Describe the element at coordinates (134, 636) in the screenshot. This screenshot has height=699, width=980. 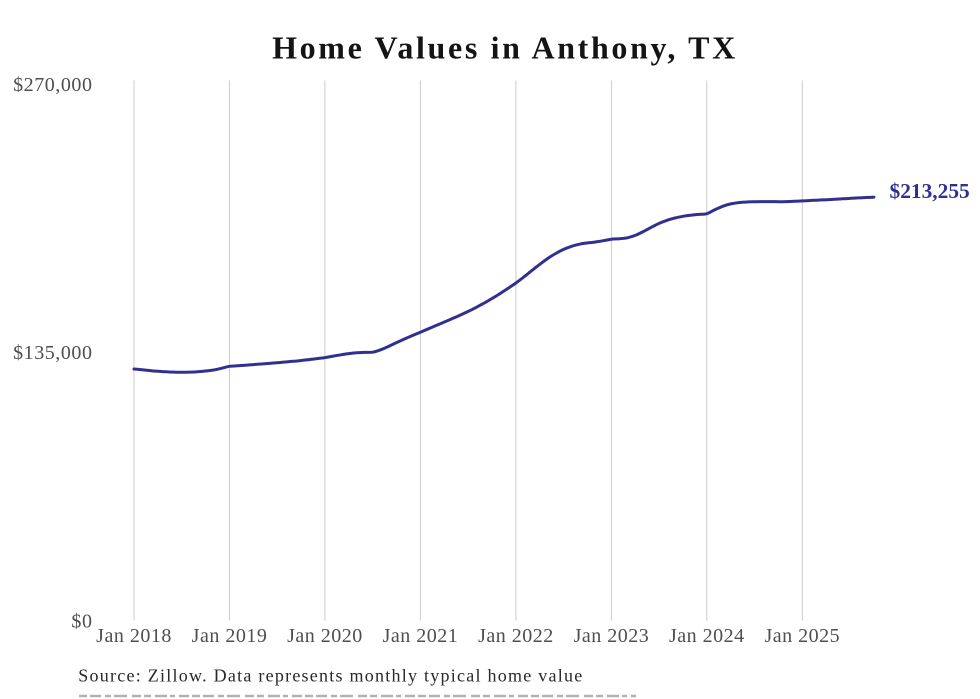
I see `svg-text: Jan 2018` at that location.